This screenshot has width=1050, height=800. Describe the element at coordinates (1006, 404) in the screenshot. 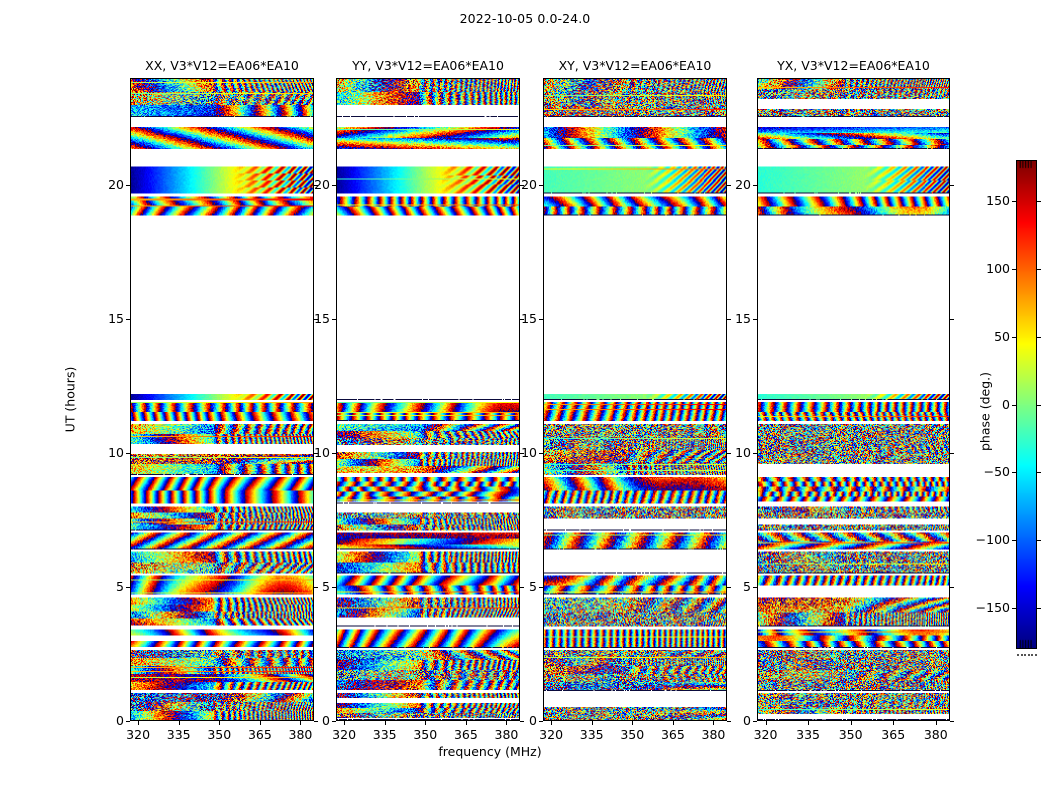

I see `colorbar-tick-label: 0` at that location.